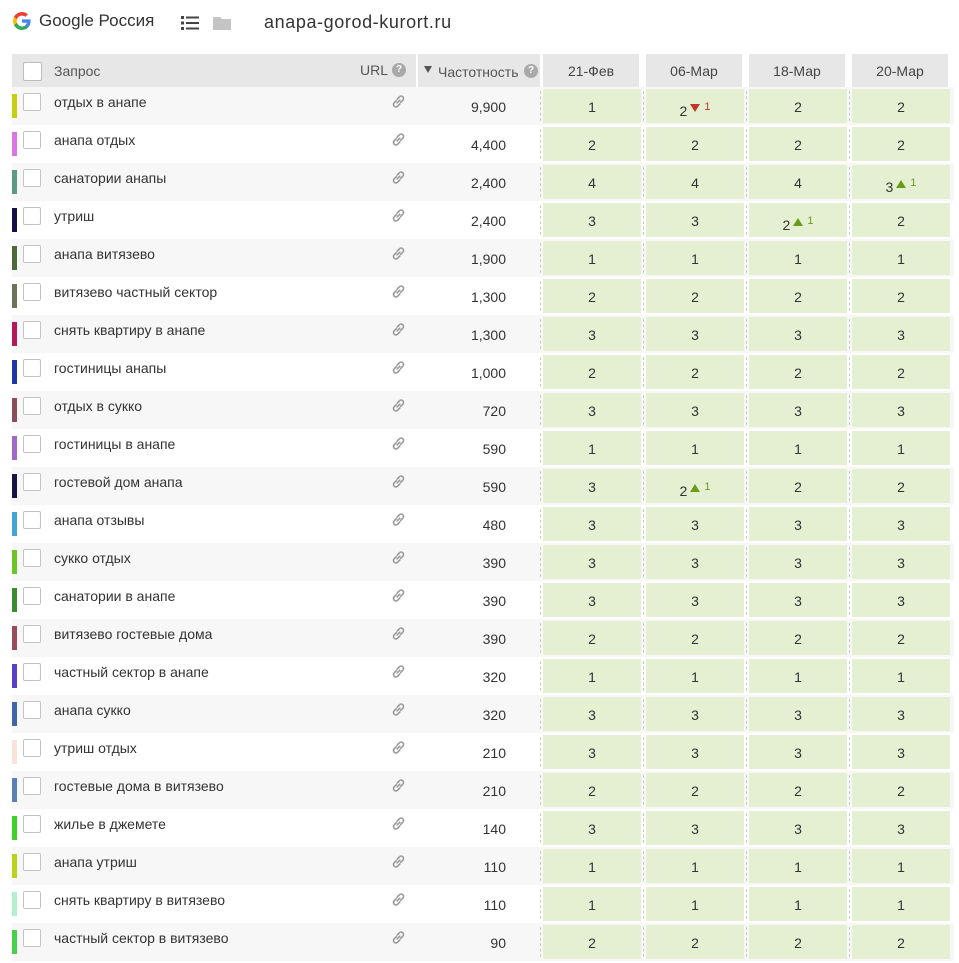 This screenshot has height=963, width=959. Describe the element at coordinates (483, 106) in the screenshot. I see `table-row: отдых в анапе 9,900 1 2 1 2 2` at that location.